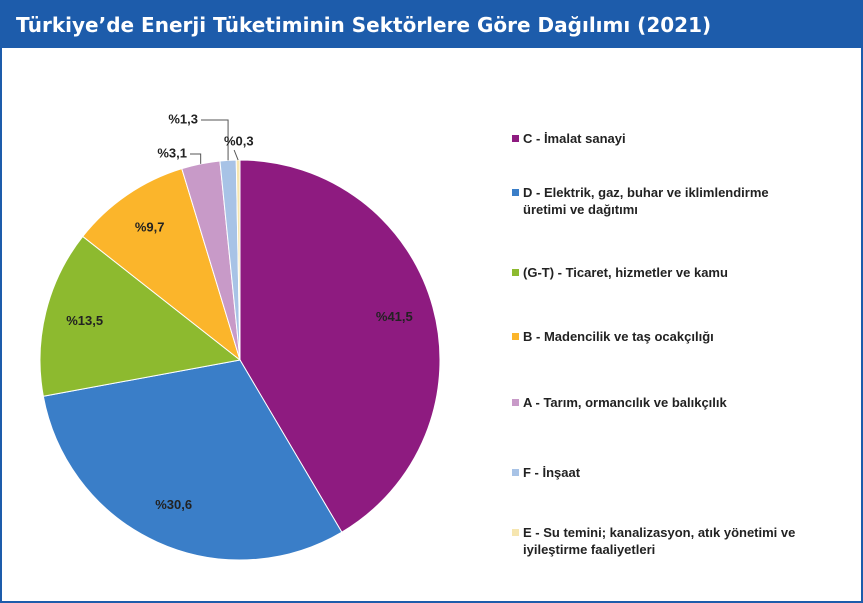 The image size is (863, 603). I want to click on legend-item: B - Madencilik ve taş ocakçılığı, so click(662, 336).